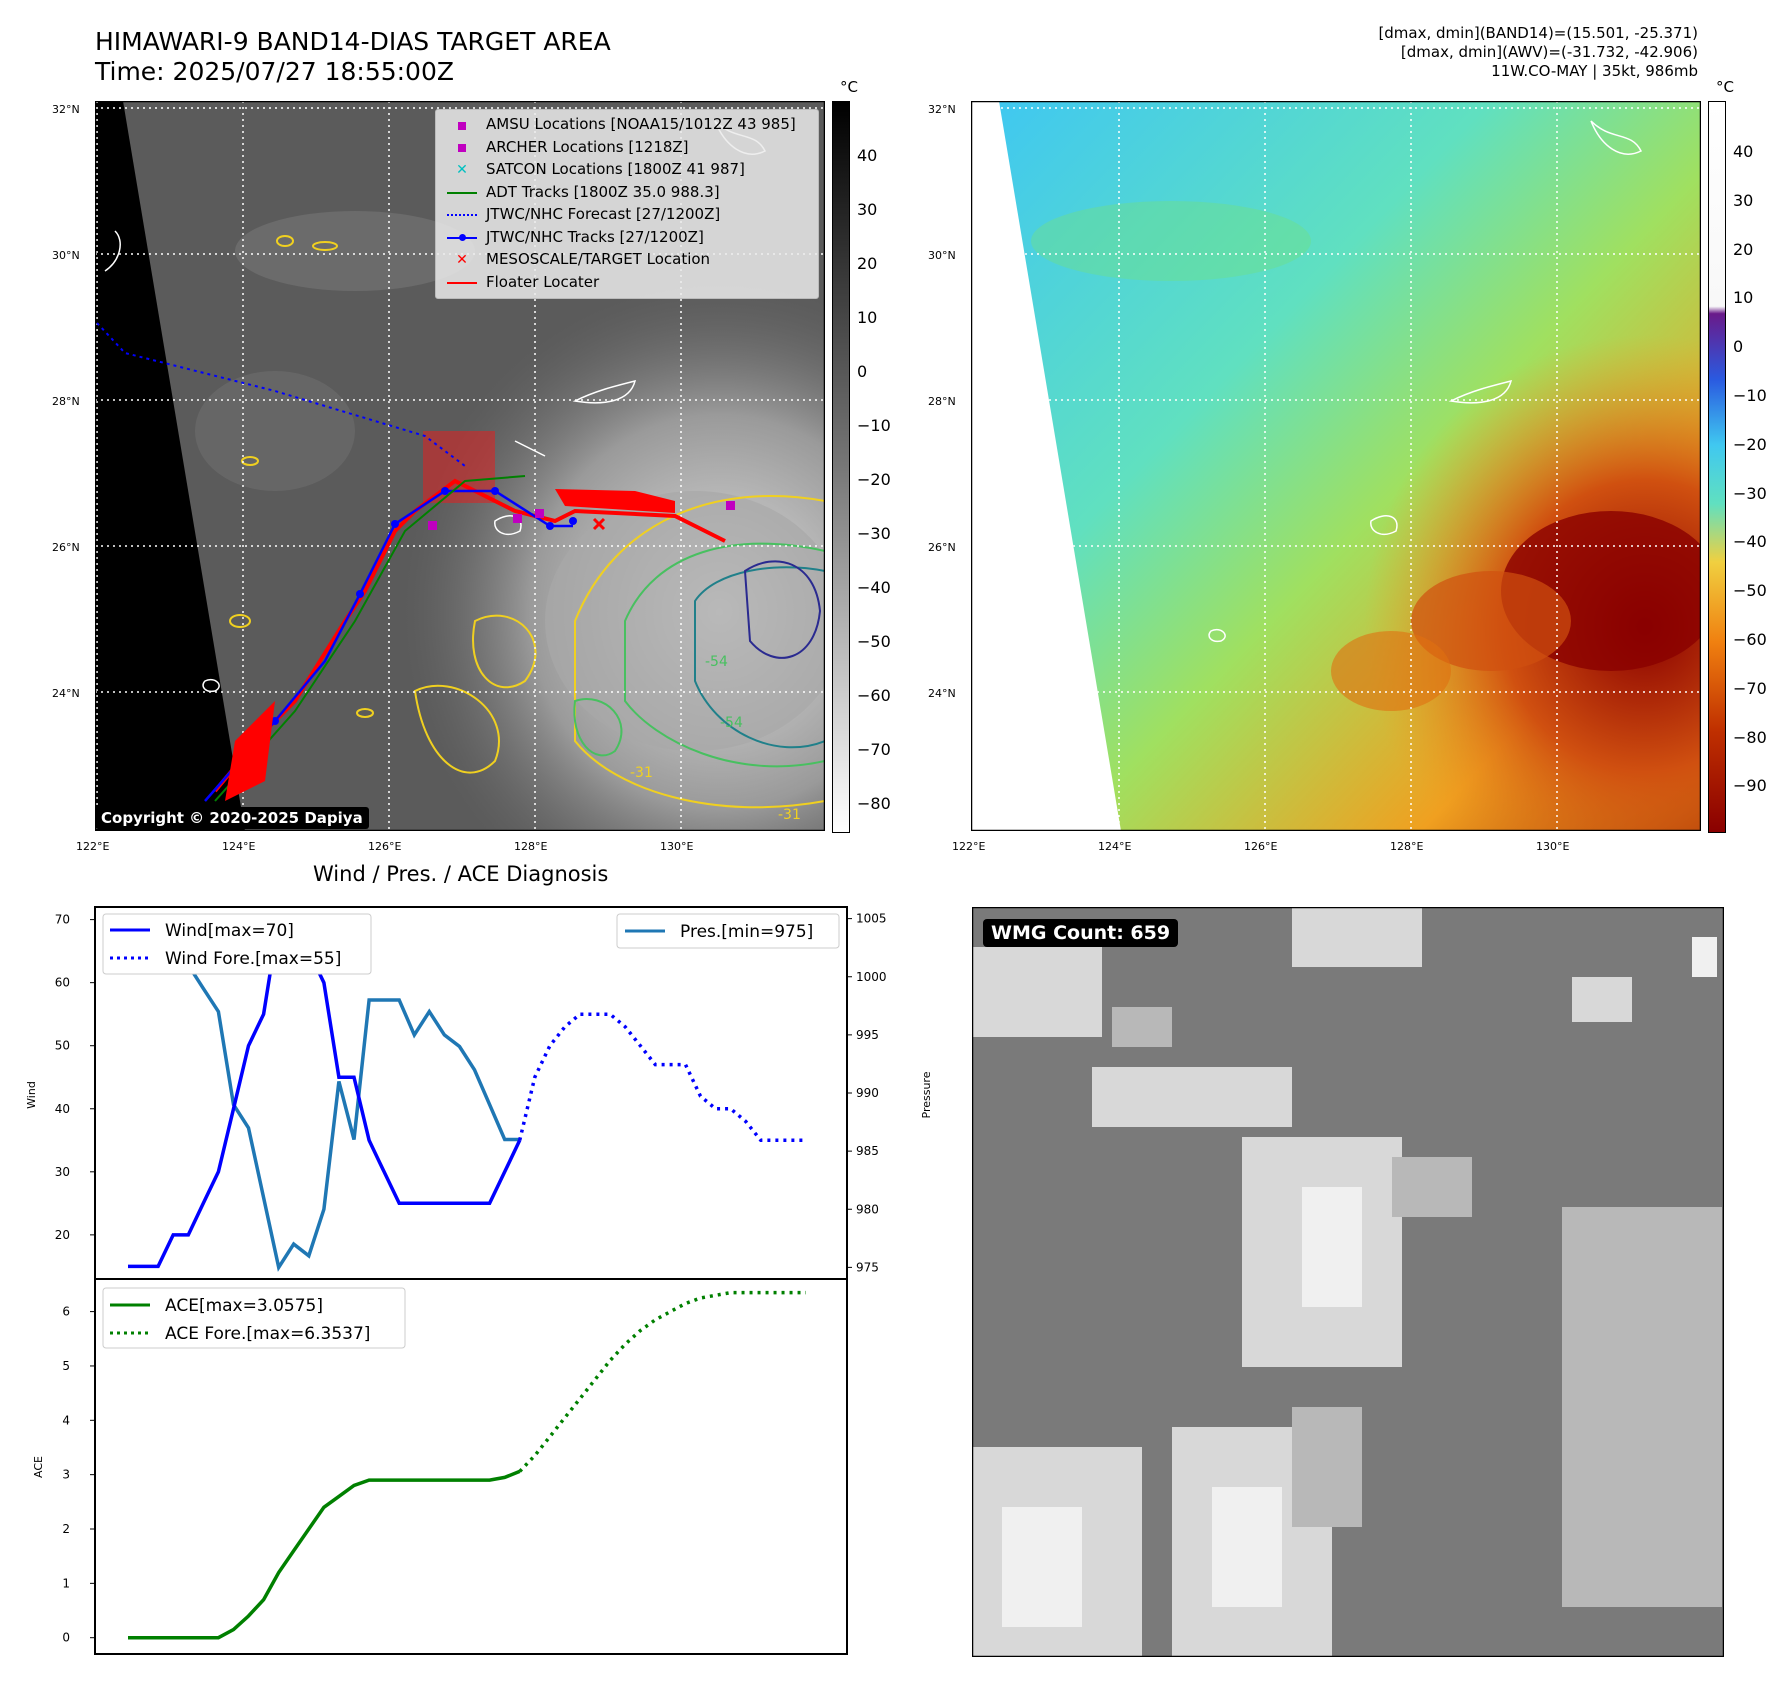  I want to click on axis-tick-label: 1005, so click(871, 919).